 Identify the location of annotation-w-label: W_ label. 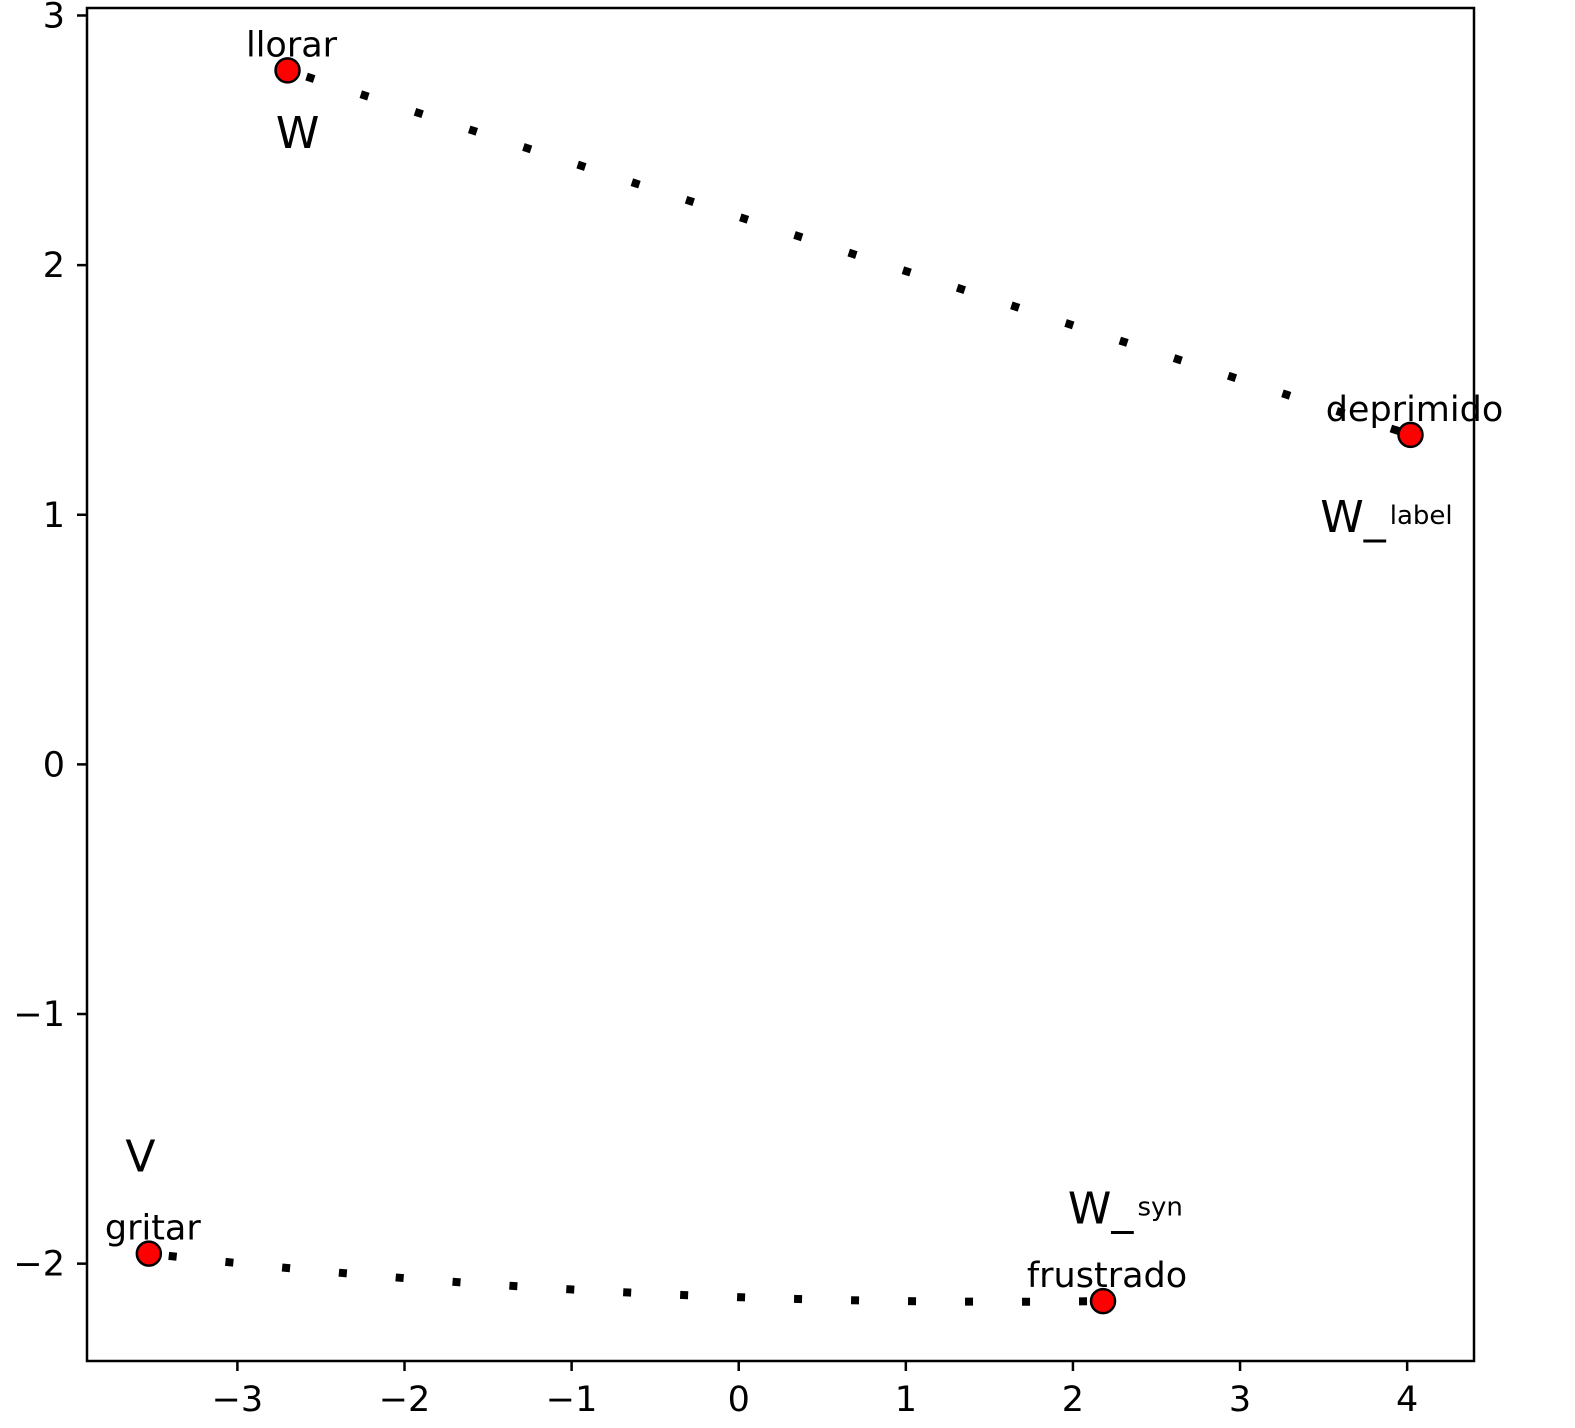
(1386, 517).